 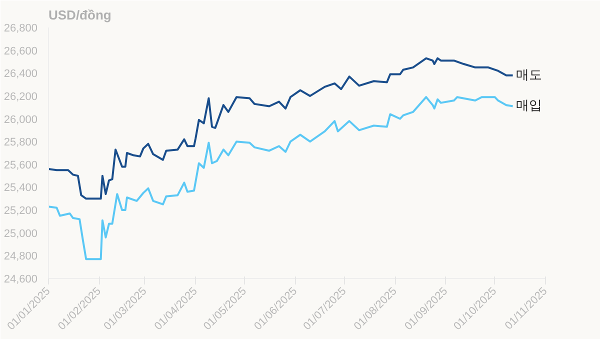 I want to click on y-tick-label: 24,800, so click(x=21, y=256).